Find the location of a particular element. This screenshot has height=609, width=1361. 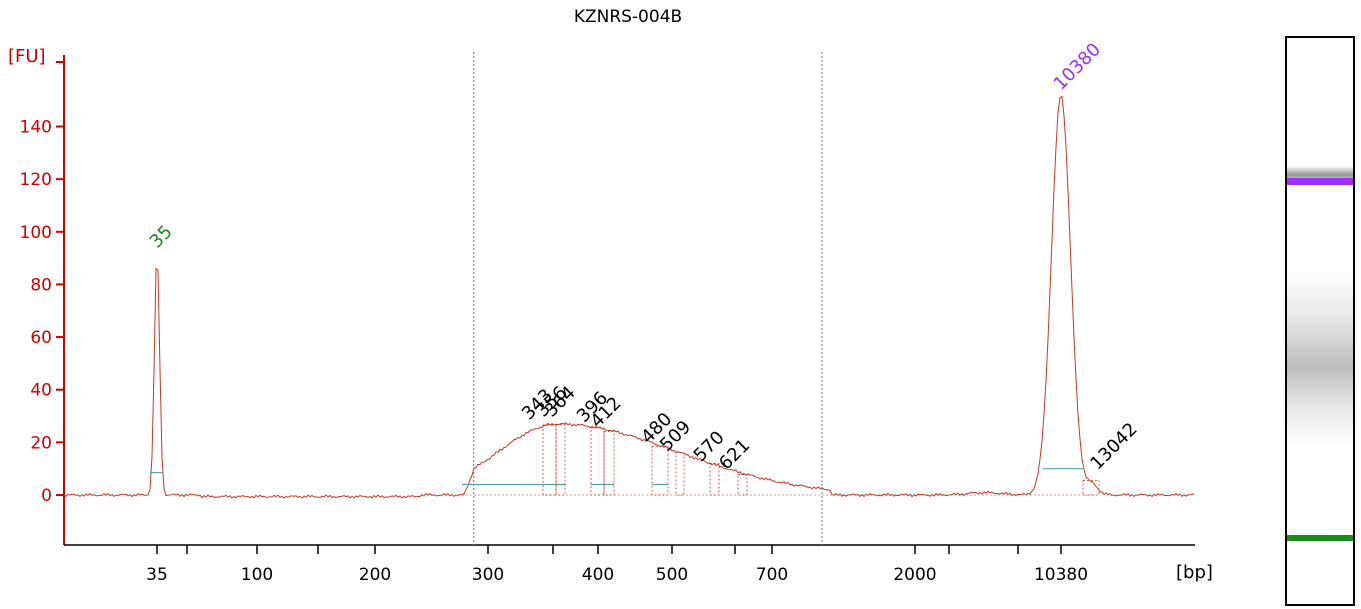

y-tick-label: 80 is located at coordinates (41, 285).